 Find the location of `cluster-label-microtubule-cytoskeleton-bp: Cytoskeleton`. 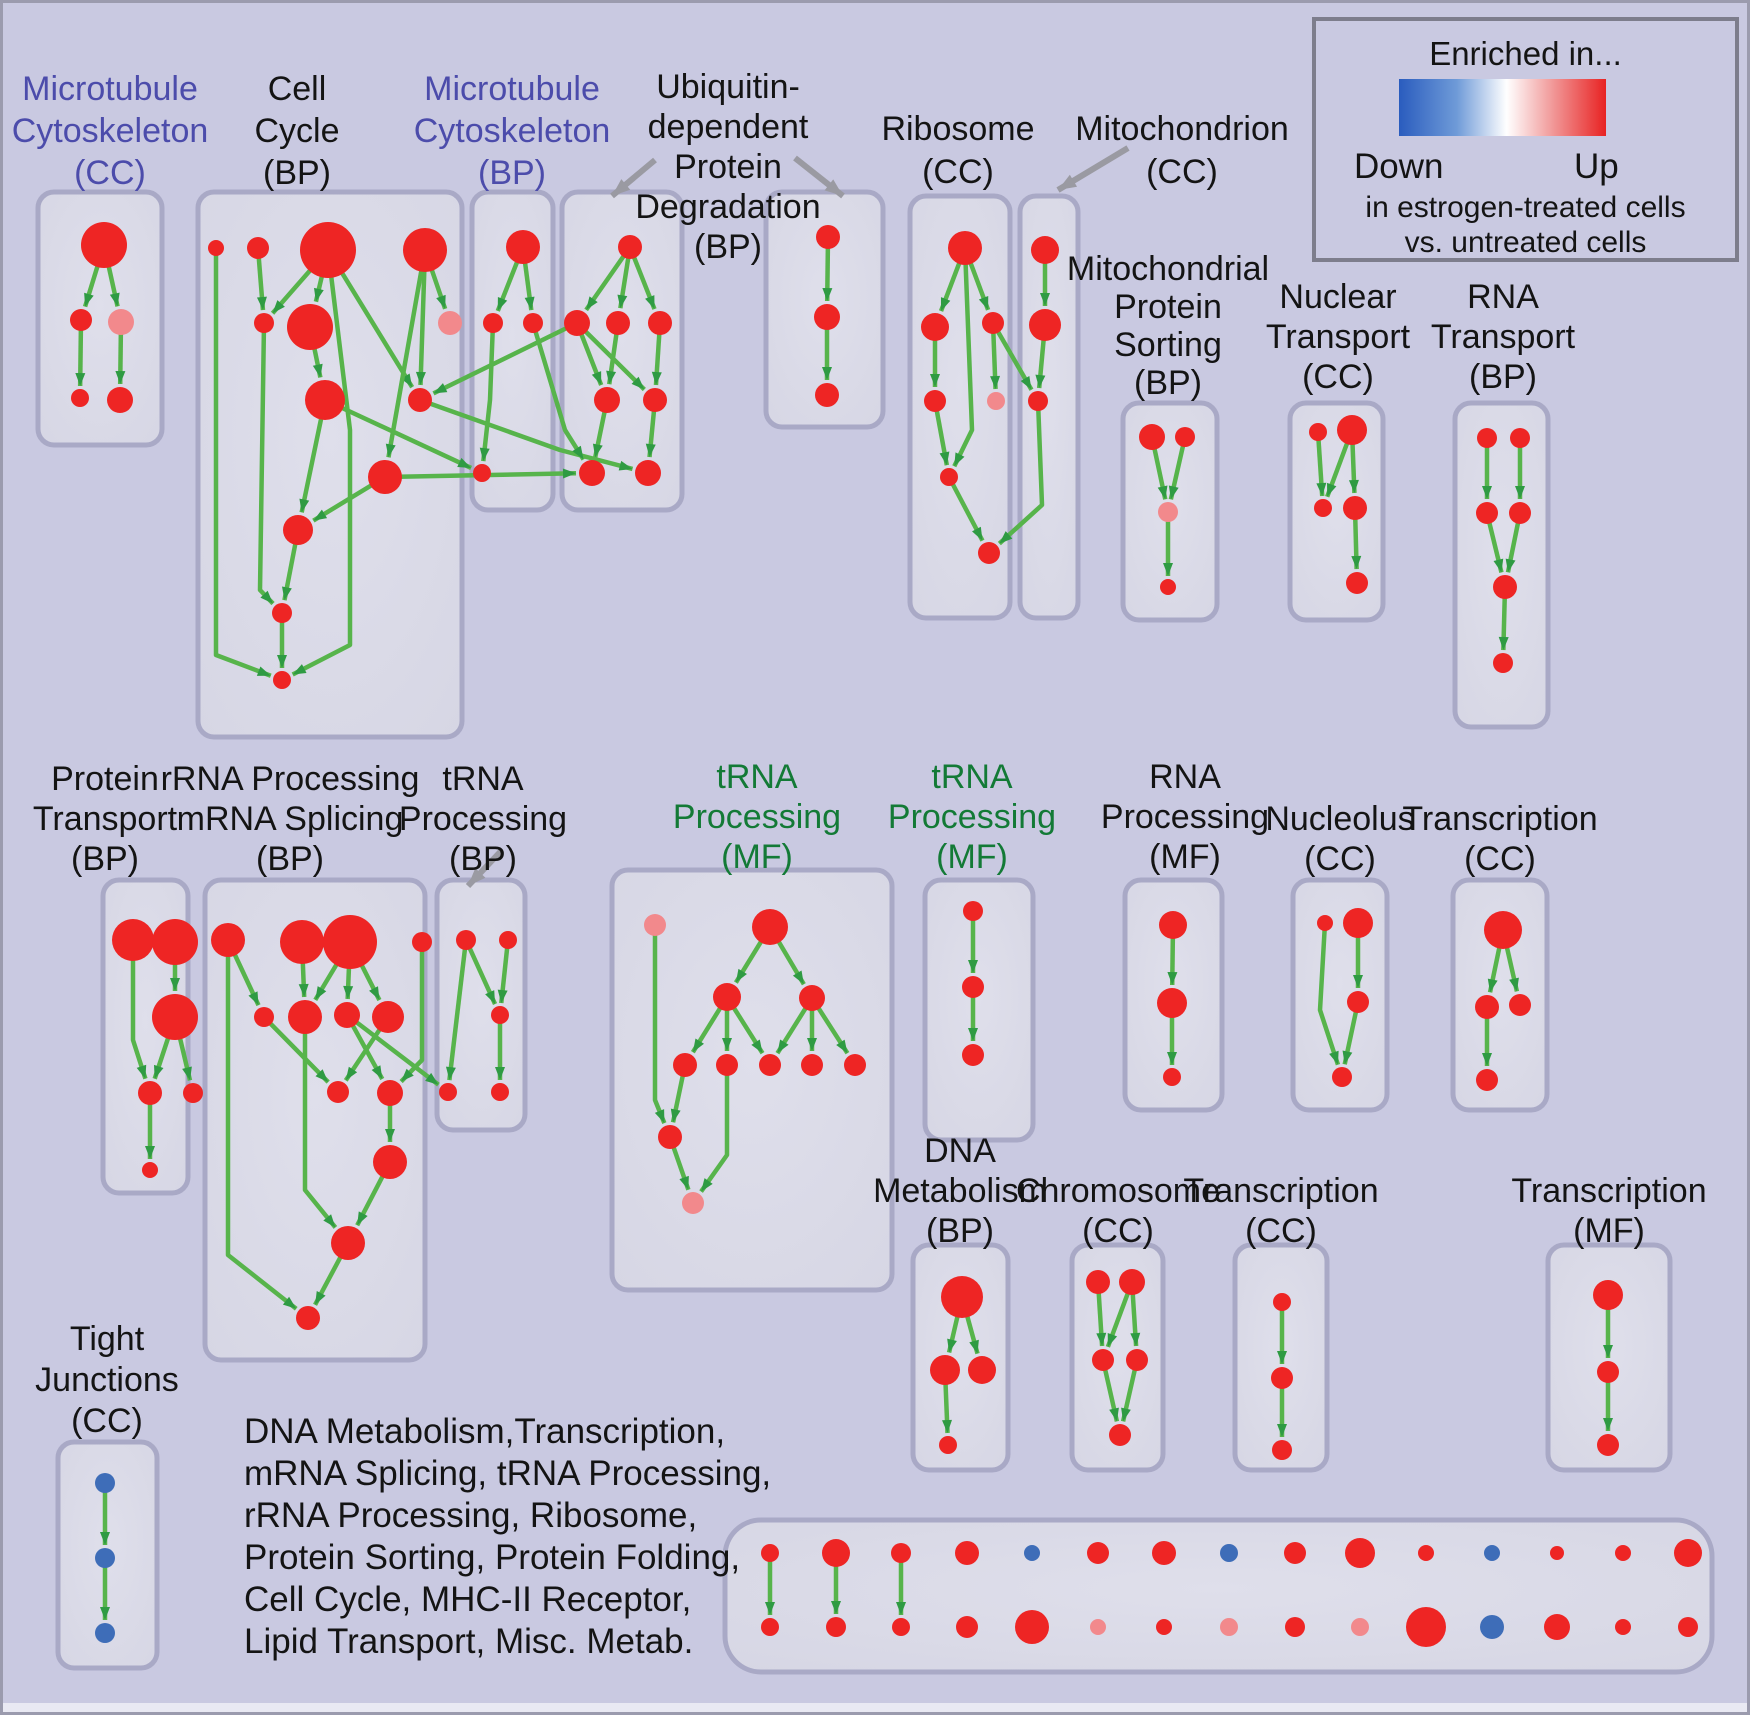

cluster-label-microtubule-cytoskeleton-bp: Cytoskeleton is located at coordinates (512, 131).